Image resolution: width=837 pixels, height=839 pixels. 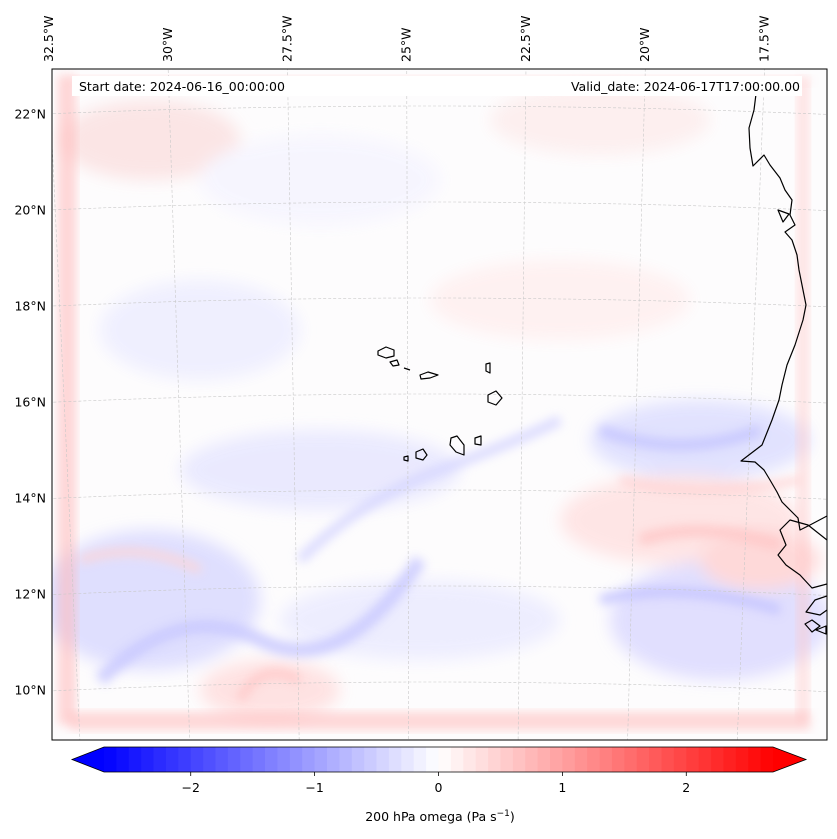 What do you see at coordinates (495, 398) in the screenshot?
I see `island-boa-vista` at bounding box center [495, 398].